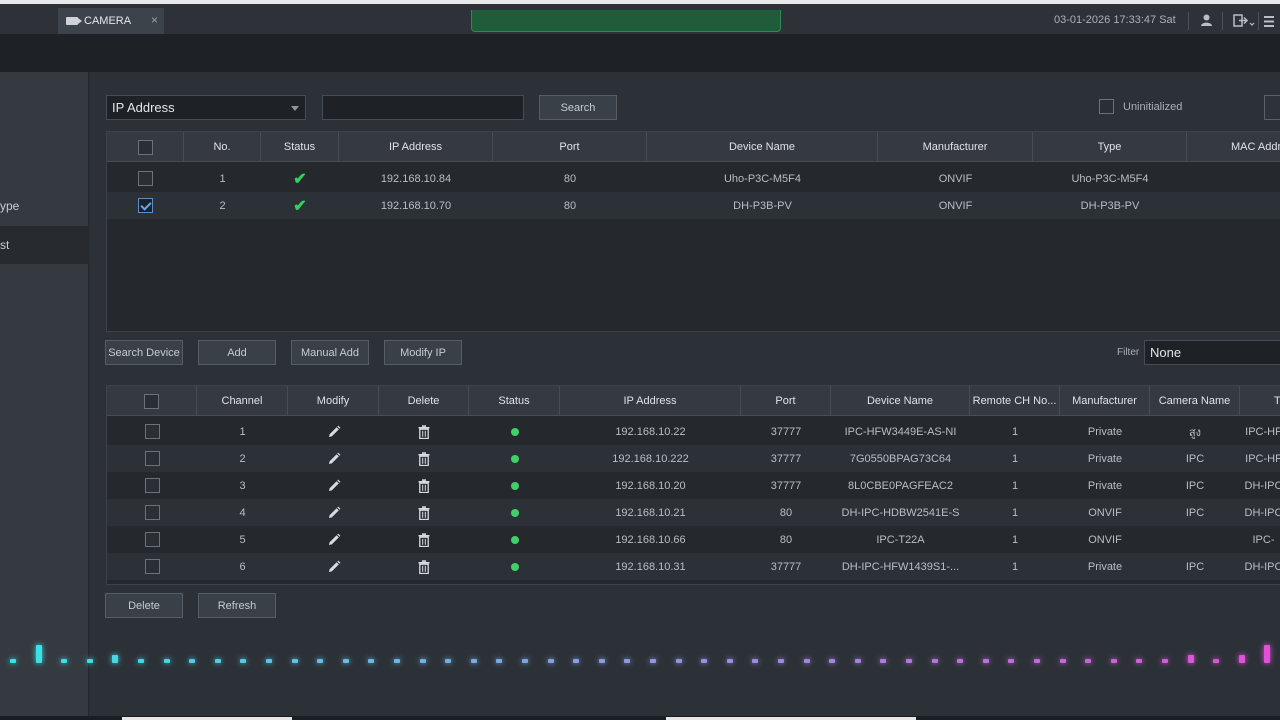 Image resolution: width=1280 pixels, height=720 pixels. What do you see at coordinates (333, 401) in the screenshot?
I see `column-header: Modify` at bounding box center [333, 401].